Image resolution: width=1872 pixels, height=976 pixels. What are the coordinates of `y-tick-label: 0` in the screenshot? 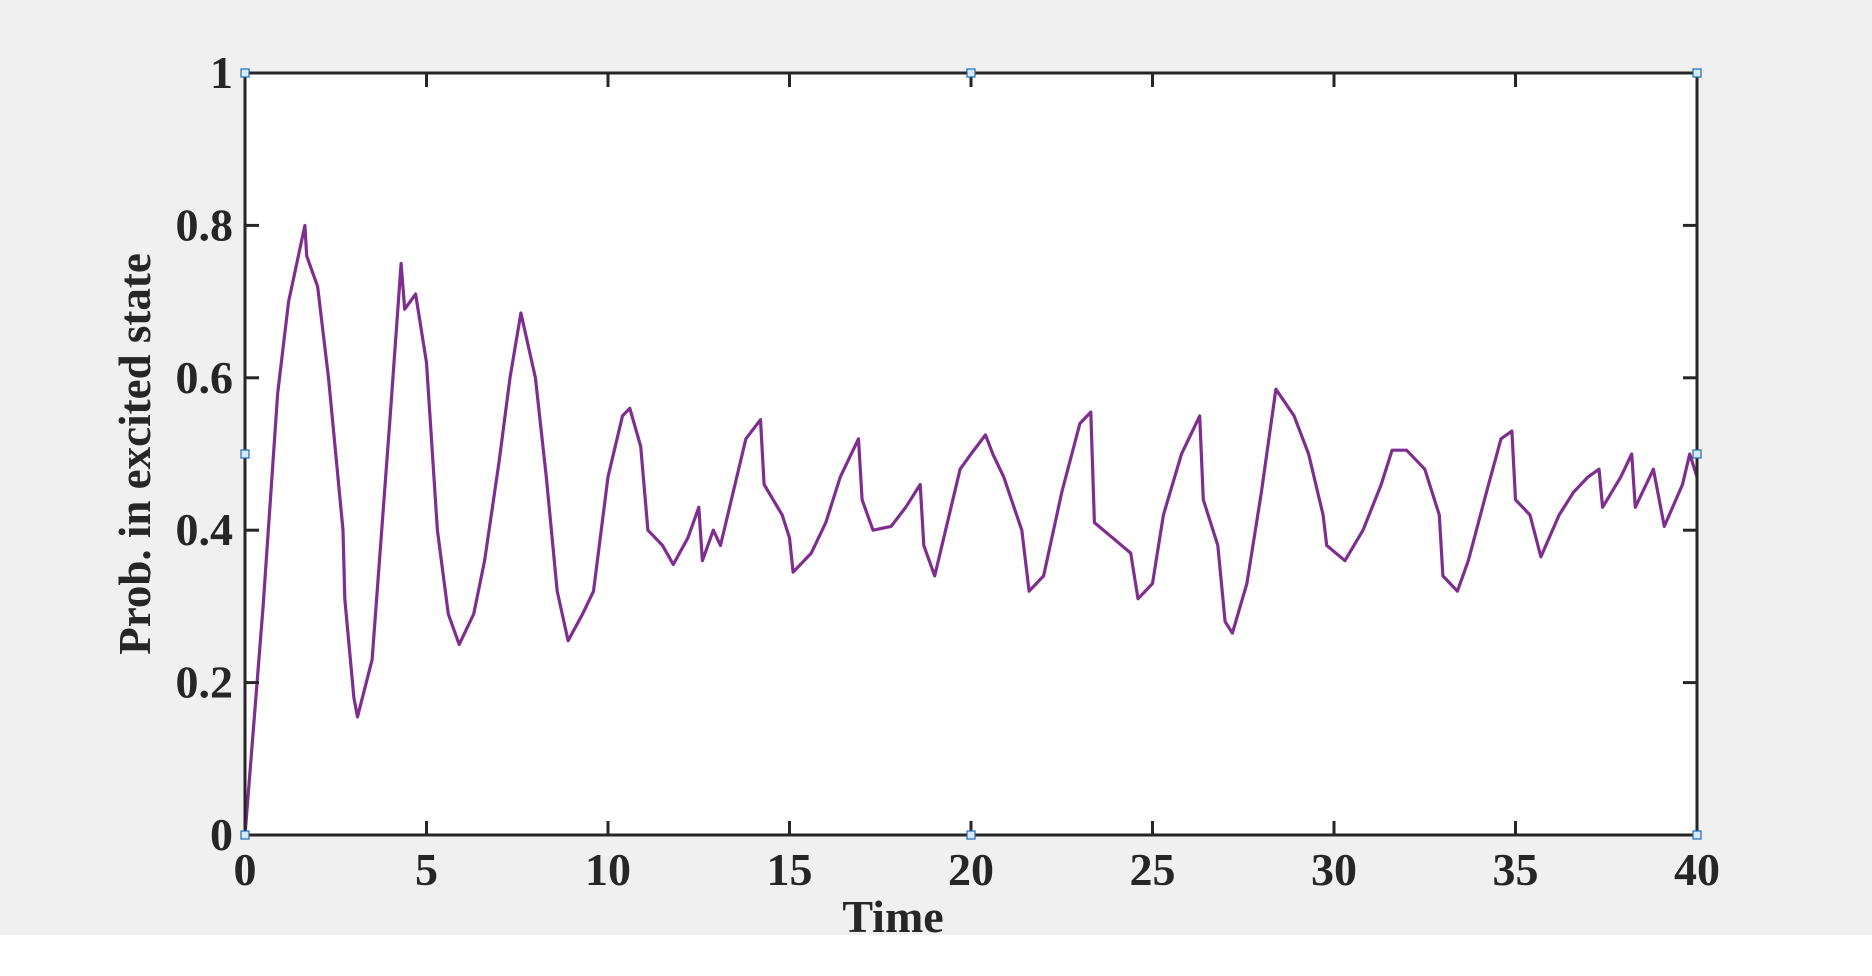 It's located at (221, 834).